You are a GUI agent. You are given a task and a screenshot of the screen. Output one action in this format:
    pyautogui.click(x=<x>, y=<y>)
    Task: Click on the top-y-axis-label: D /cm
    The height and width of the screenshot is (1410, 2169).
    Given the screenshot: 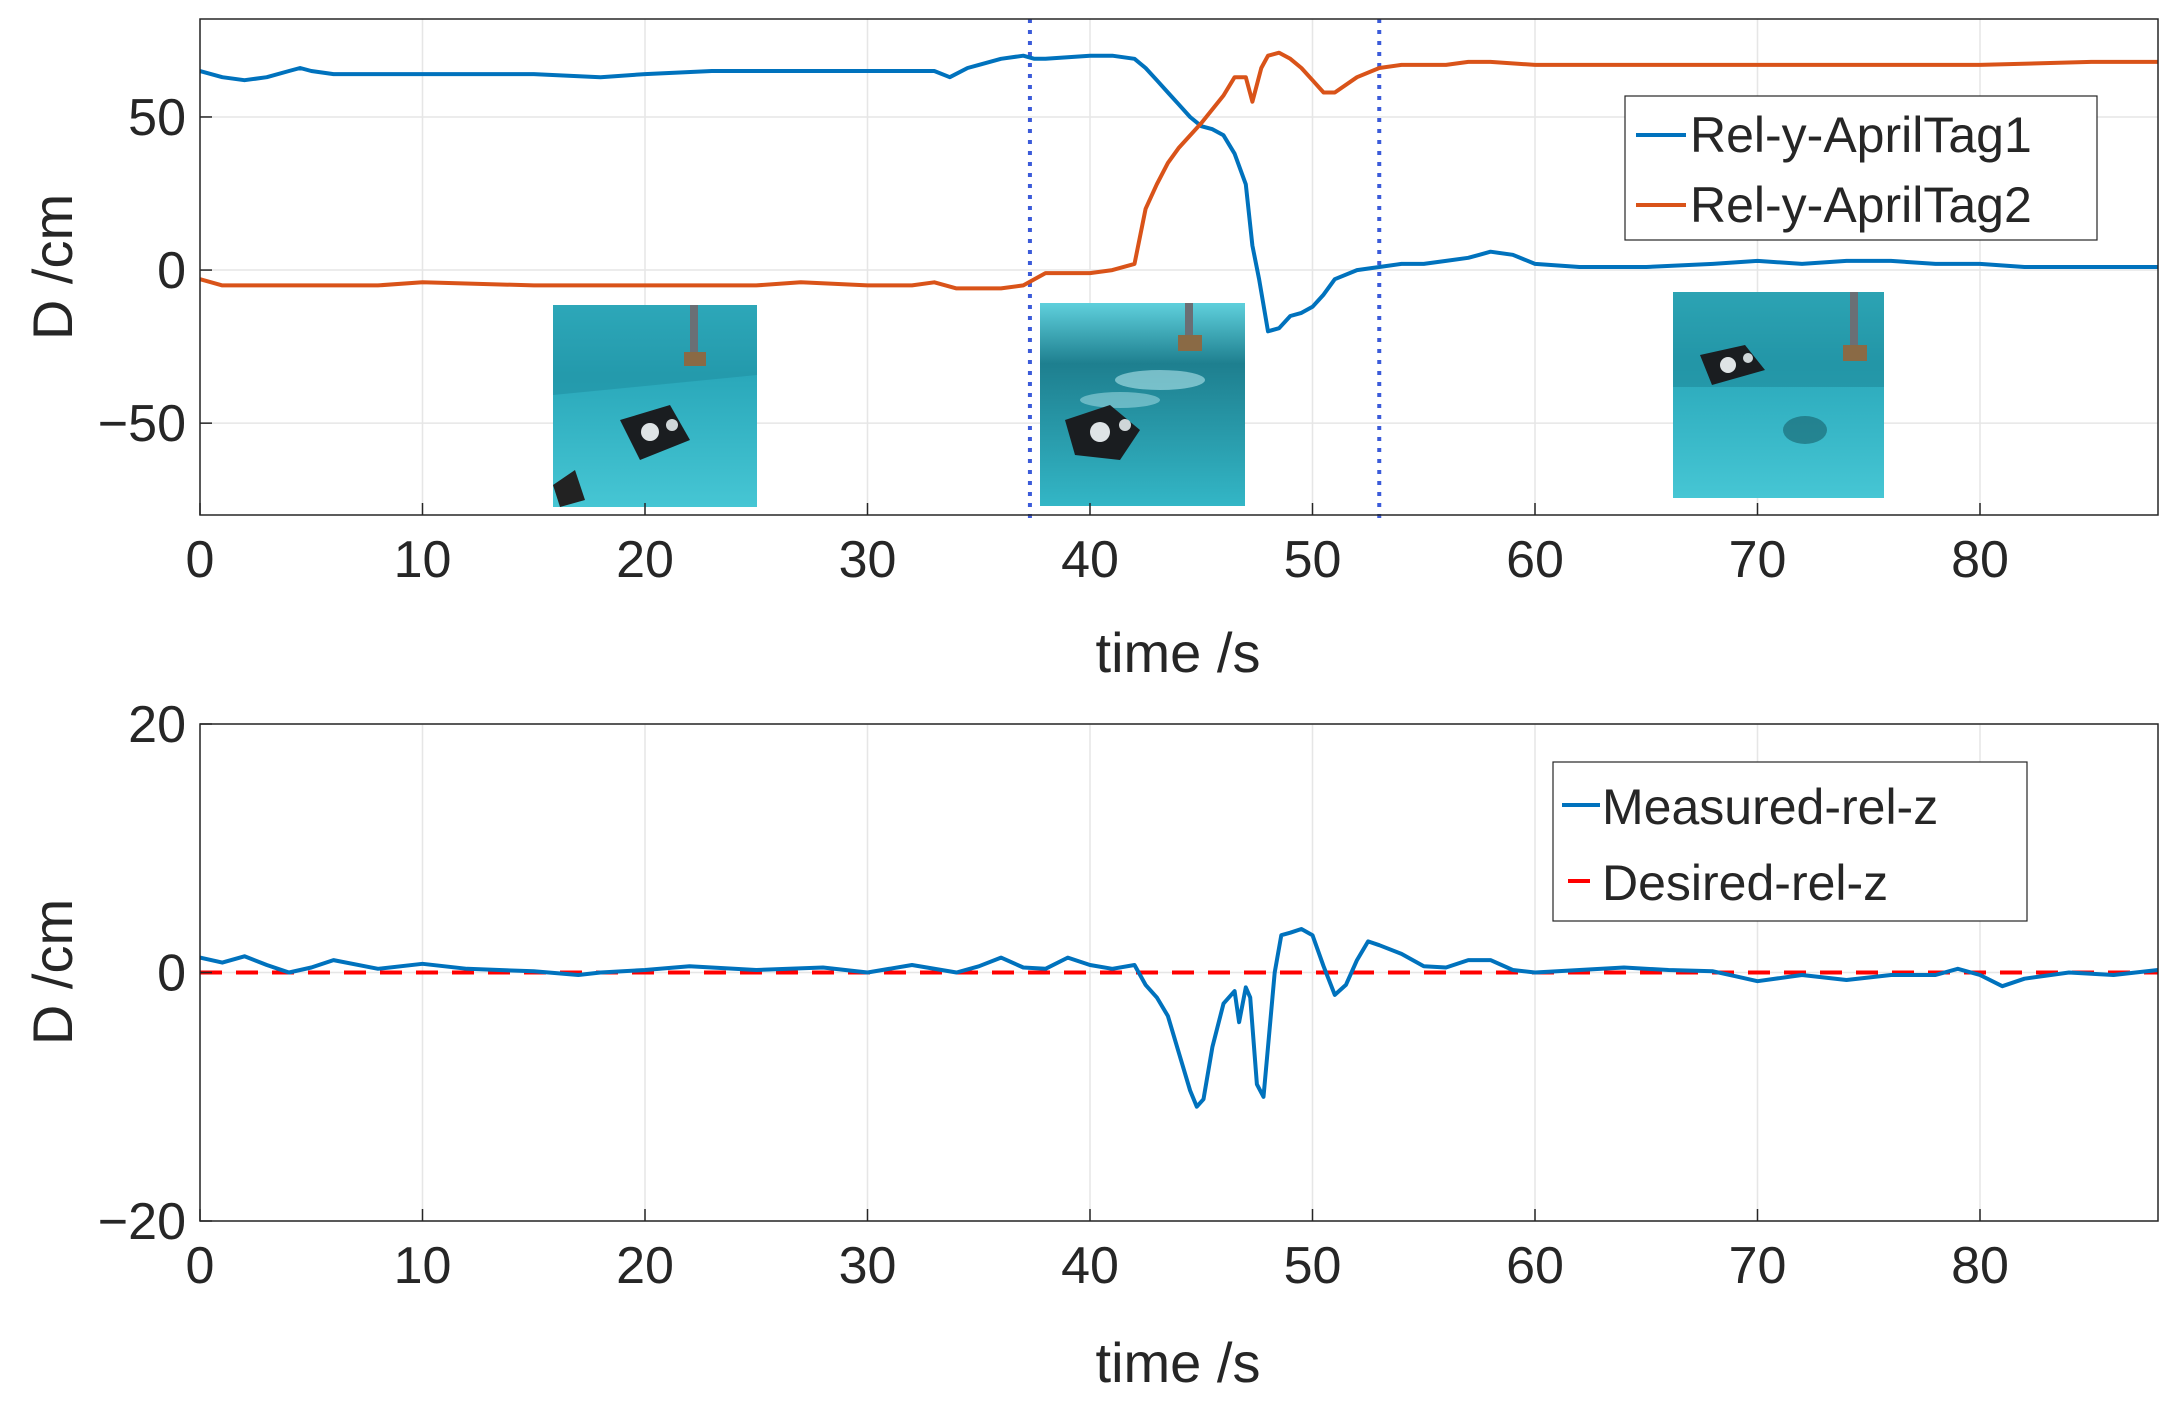 What is the action you would take?
    pyautogui.click(x=52, y=267)
    